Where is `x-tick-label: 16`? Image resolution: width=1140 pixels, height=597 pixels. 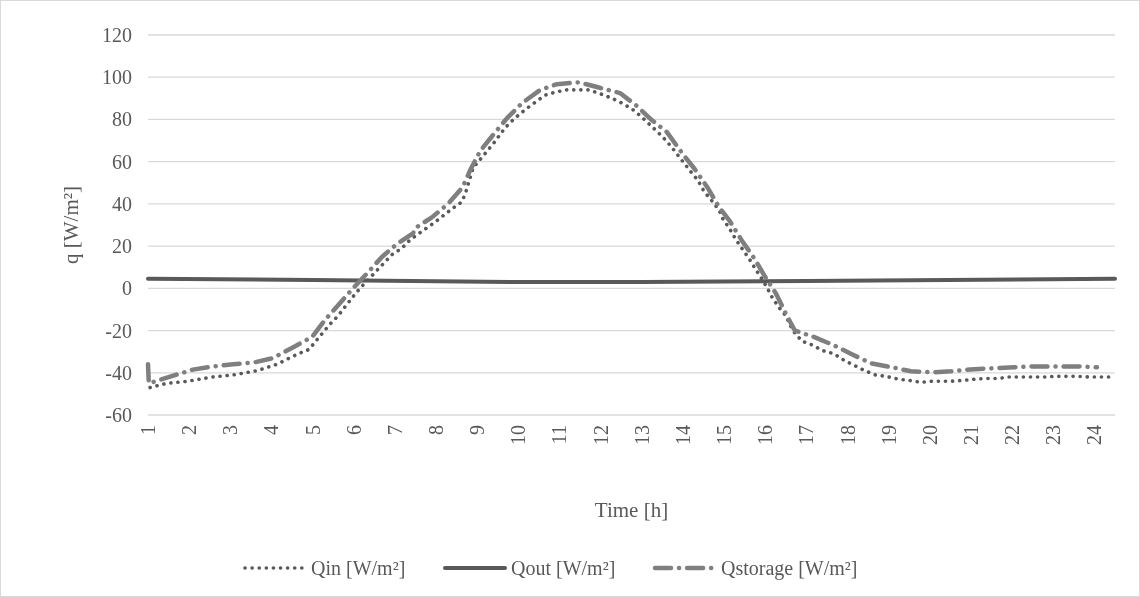
x-tick-label: 16 is located at coordinates (765, 435).